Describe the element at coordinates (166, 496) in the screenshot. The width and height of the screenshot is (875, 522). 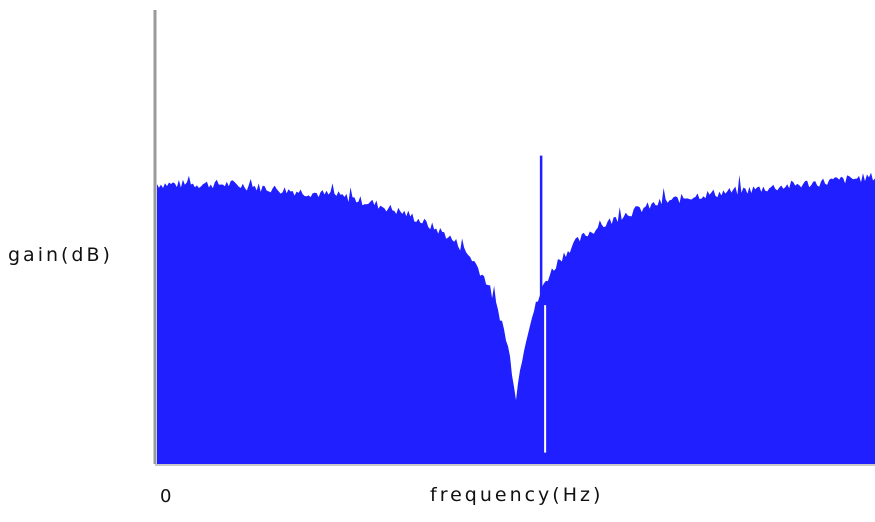
I see `x-tick-label-0: 0` at that location.